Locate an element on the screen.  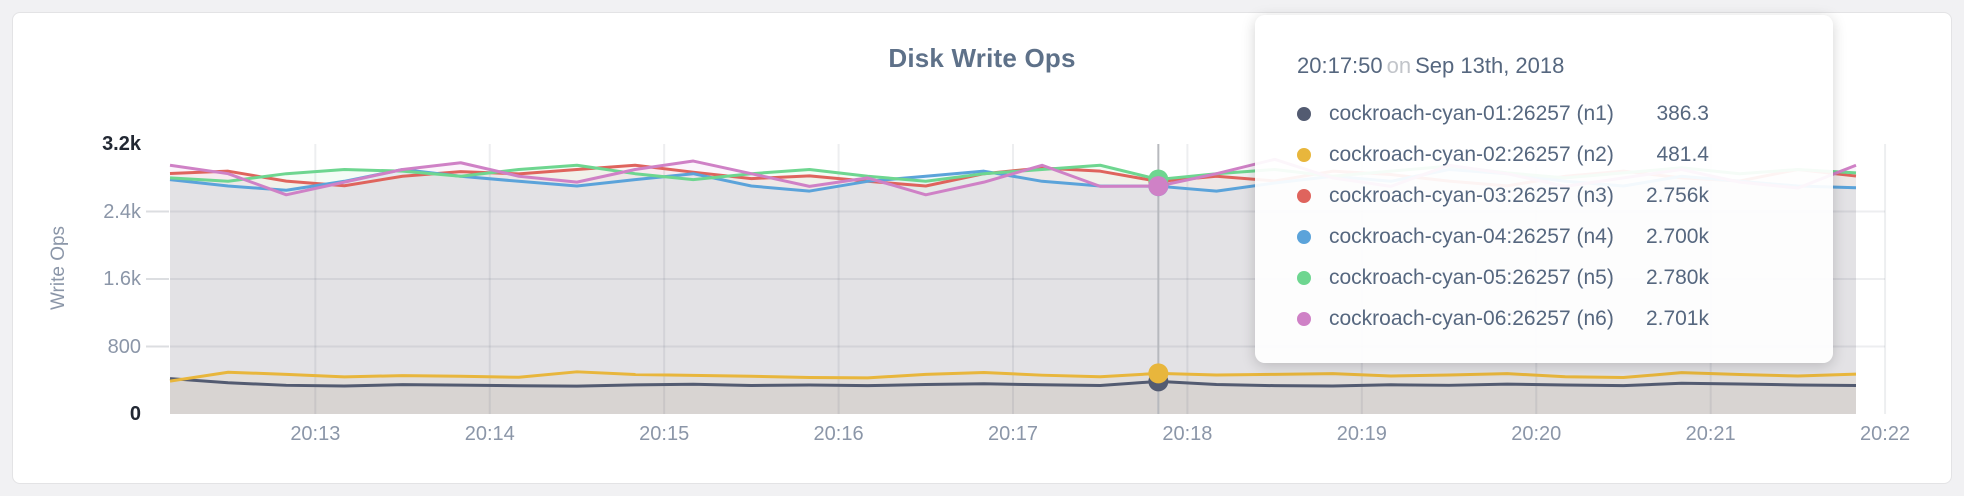
x-tick-label-20:21: 20:21 is located at coordinates (1710, 434).